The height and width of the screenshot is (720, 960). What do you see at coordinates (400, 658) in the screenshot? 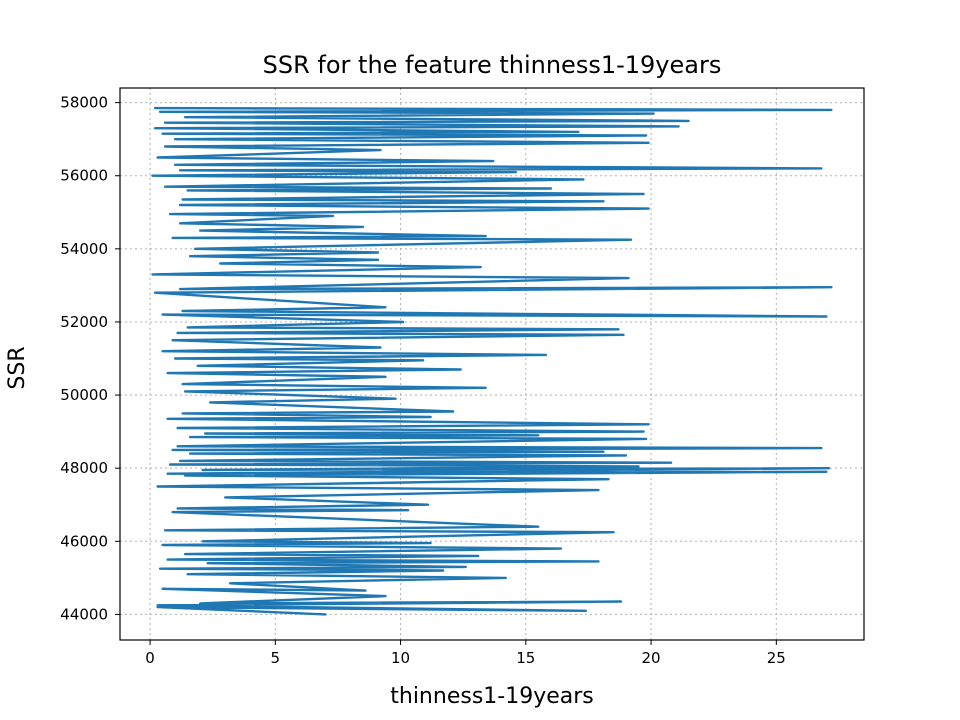
I see `x-tick-label: 10` at bounding box center [400, 658].